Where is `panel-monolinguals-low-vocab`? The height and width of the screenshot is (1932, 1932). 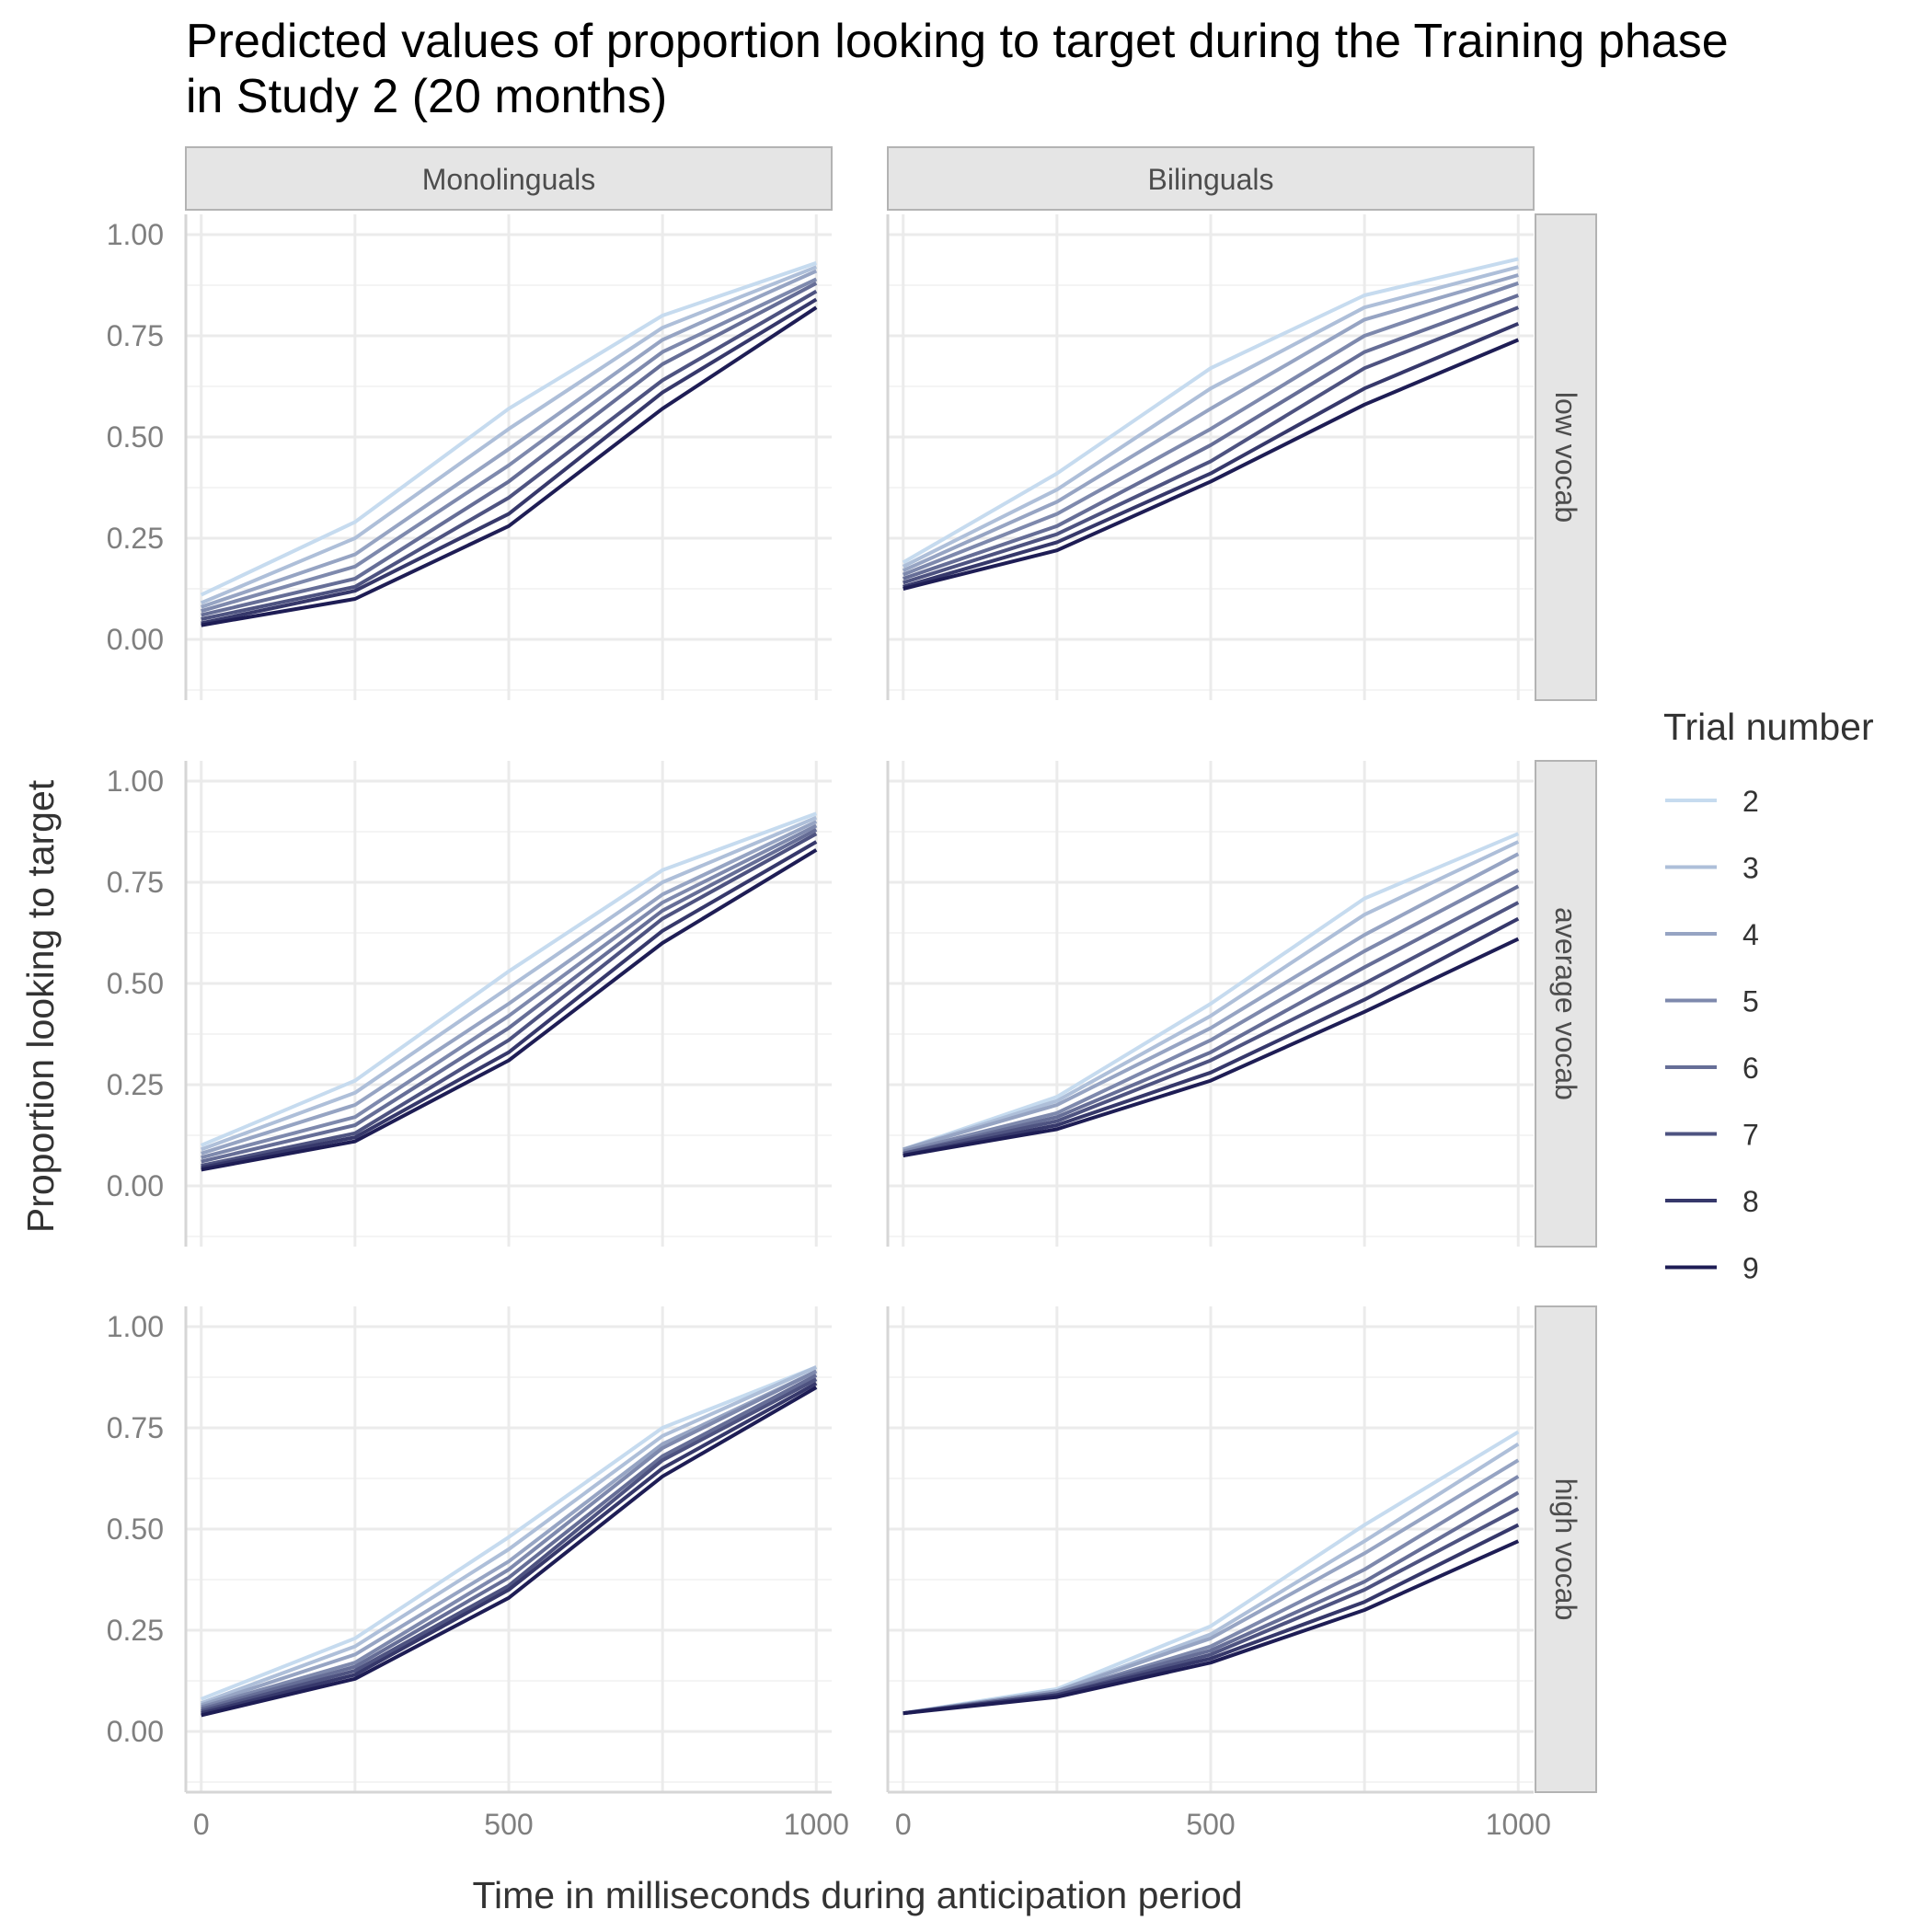
panel-monolinguals-low-vocab is located at coordinates (508, 457).